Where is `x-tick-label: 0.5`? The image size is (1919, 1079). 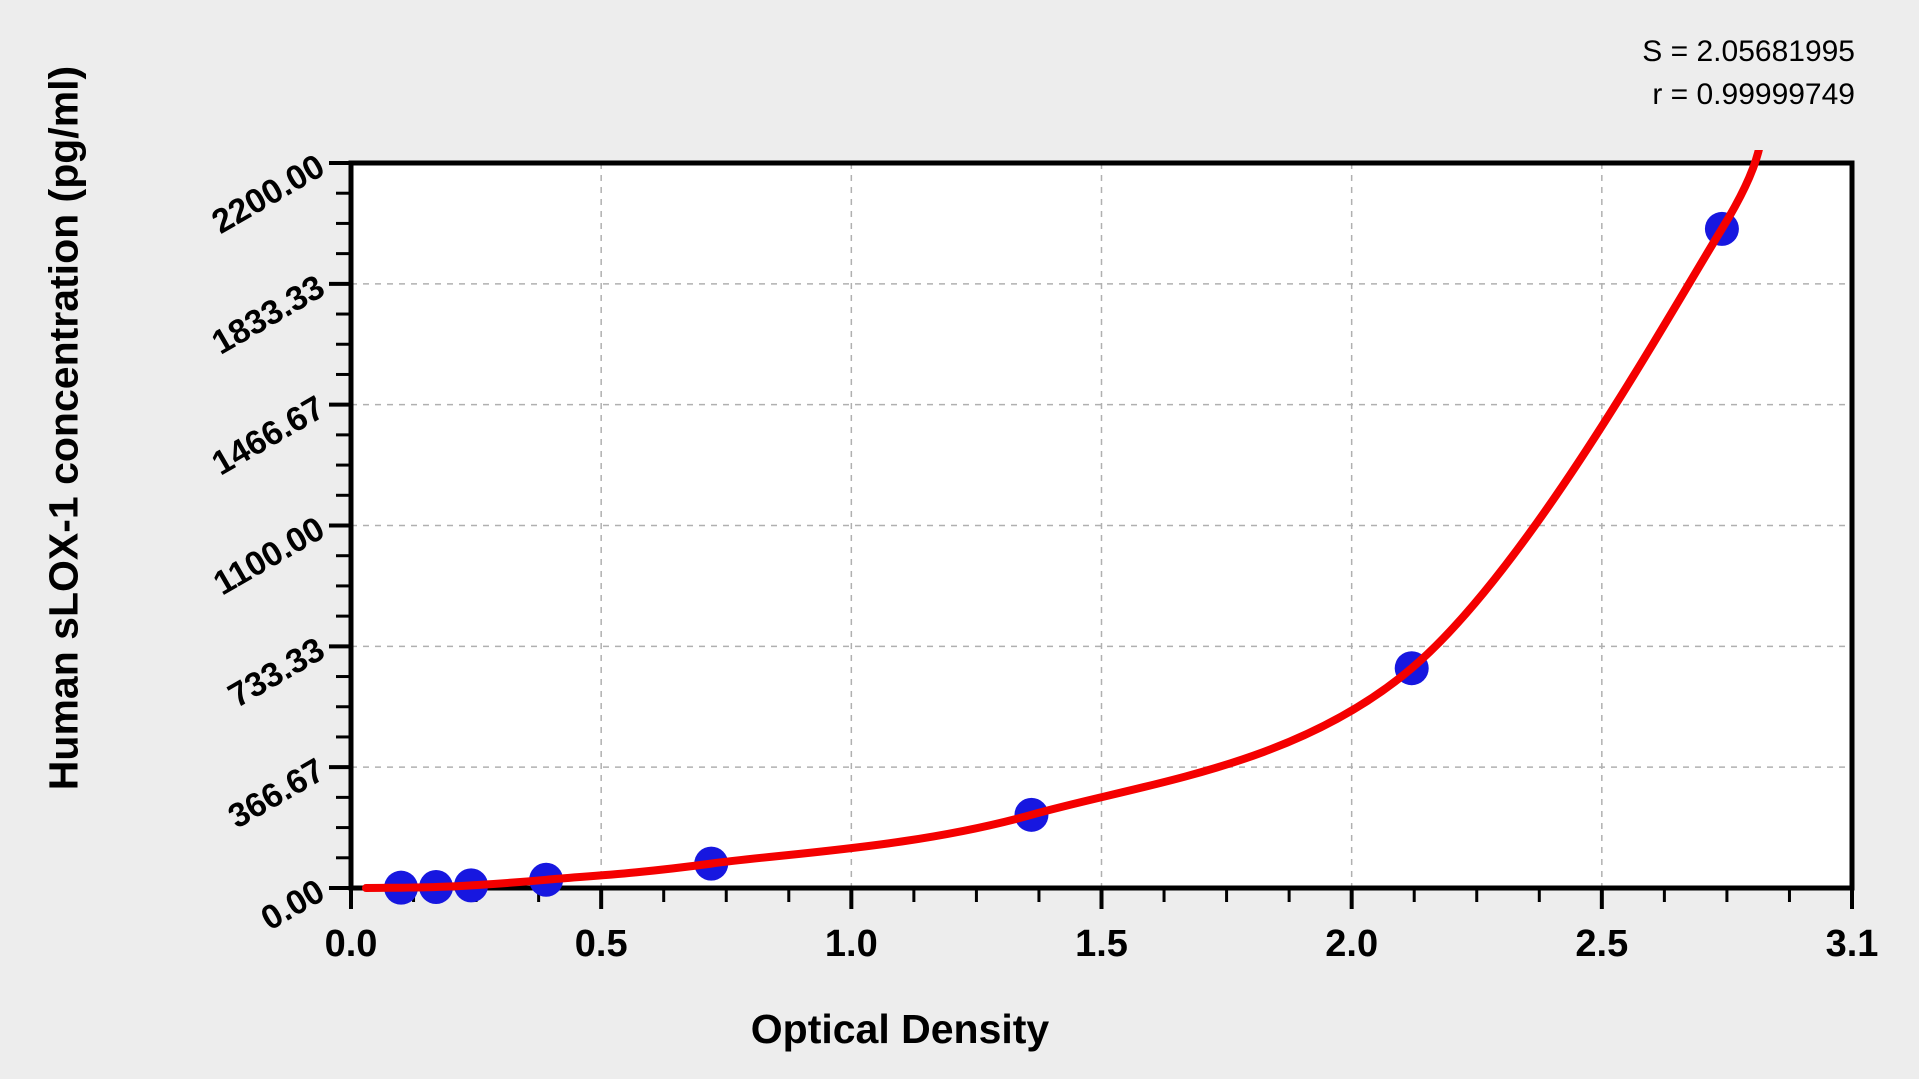
x-tick-label: 0.5 is located at coordinates (601, 944).